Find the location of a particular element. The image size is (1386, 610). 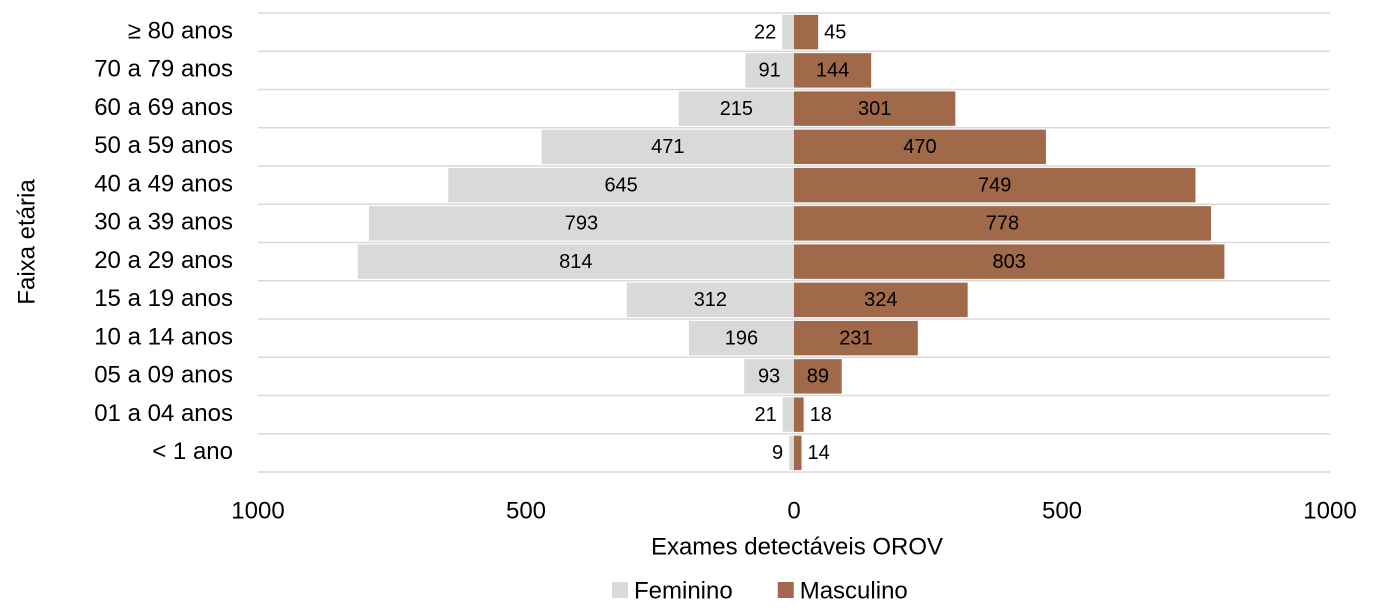

value-label: 91 is located at coordinates (769, 71).